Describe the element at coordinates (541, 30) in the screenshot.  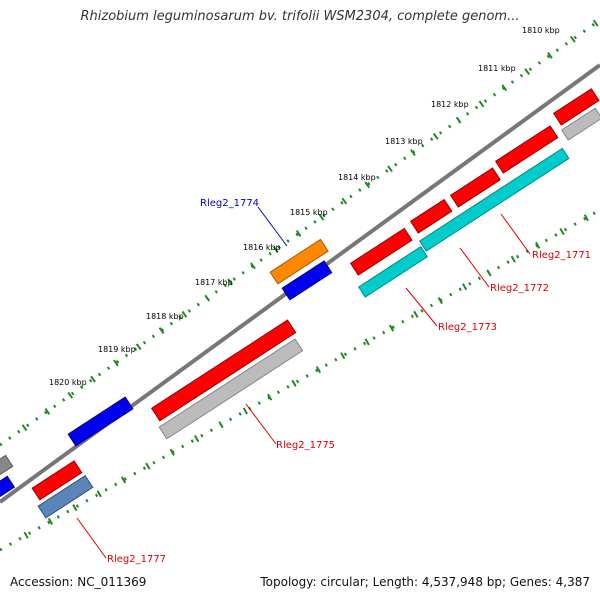
I see `ruler-tick-label: 1810 kbp` at that location.